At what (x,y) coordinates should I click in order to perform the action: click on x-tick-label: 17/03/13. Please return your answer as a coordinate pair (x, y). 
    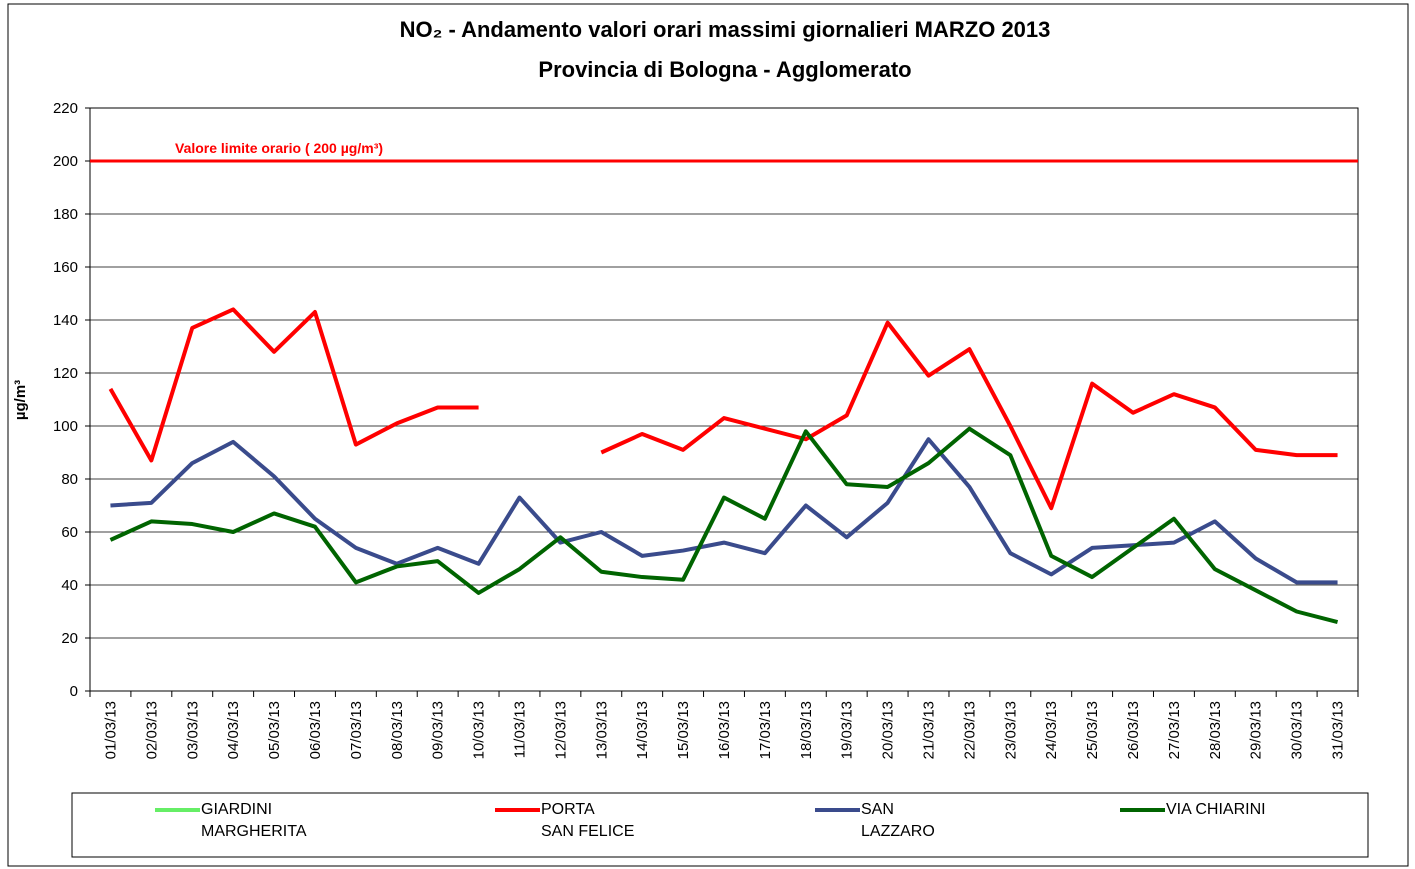
    Looking at the image, I should click on (765, 730).